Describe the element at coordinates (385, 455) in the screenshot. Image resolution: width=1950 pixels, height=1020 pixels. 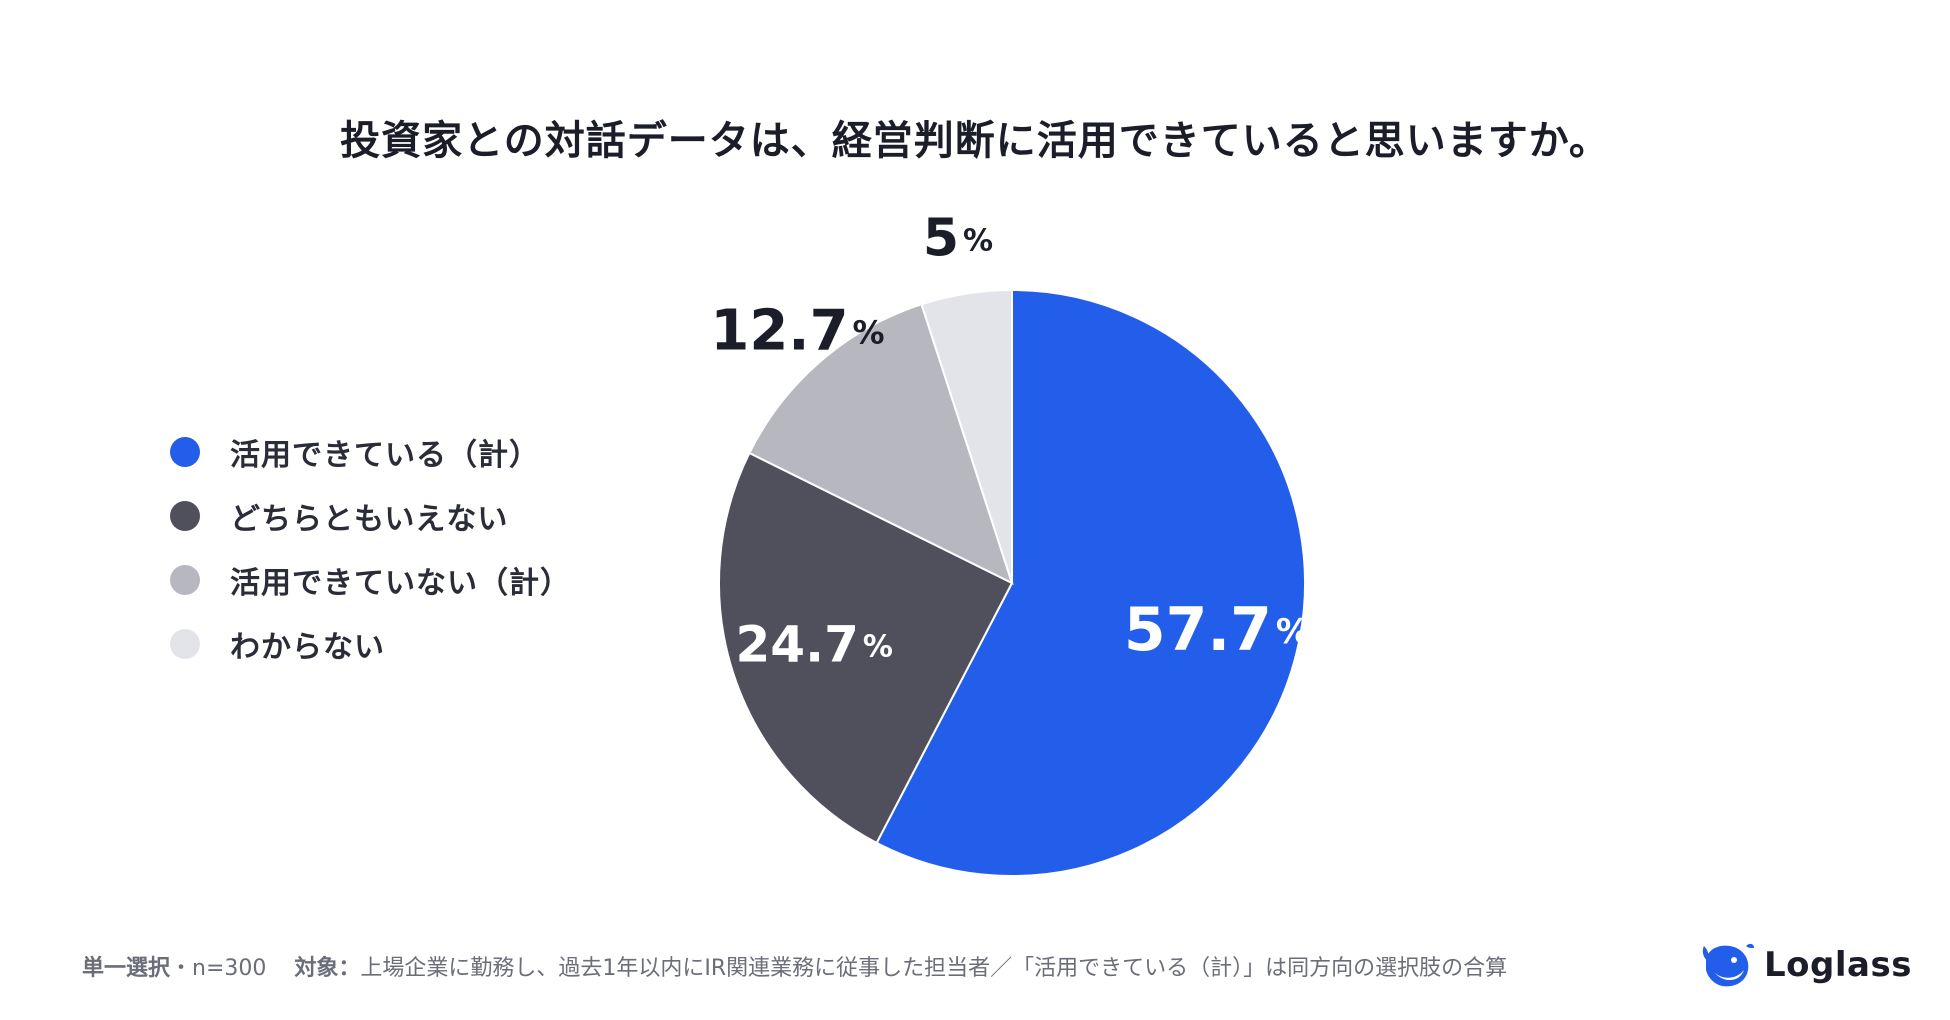
I see `legend-label: 活用できている（計）` at that location.